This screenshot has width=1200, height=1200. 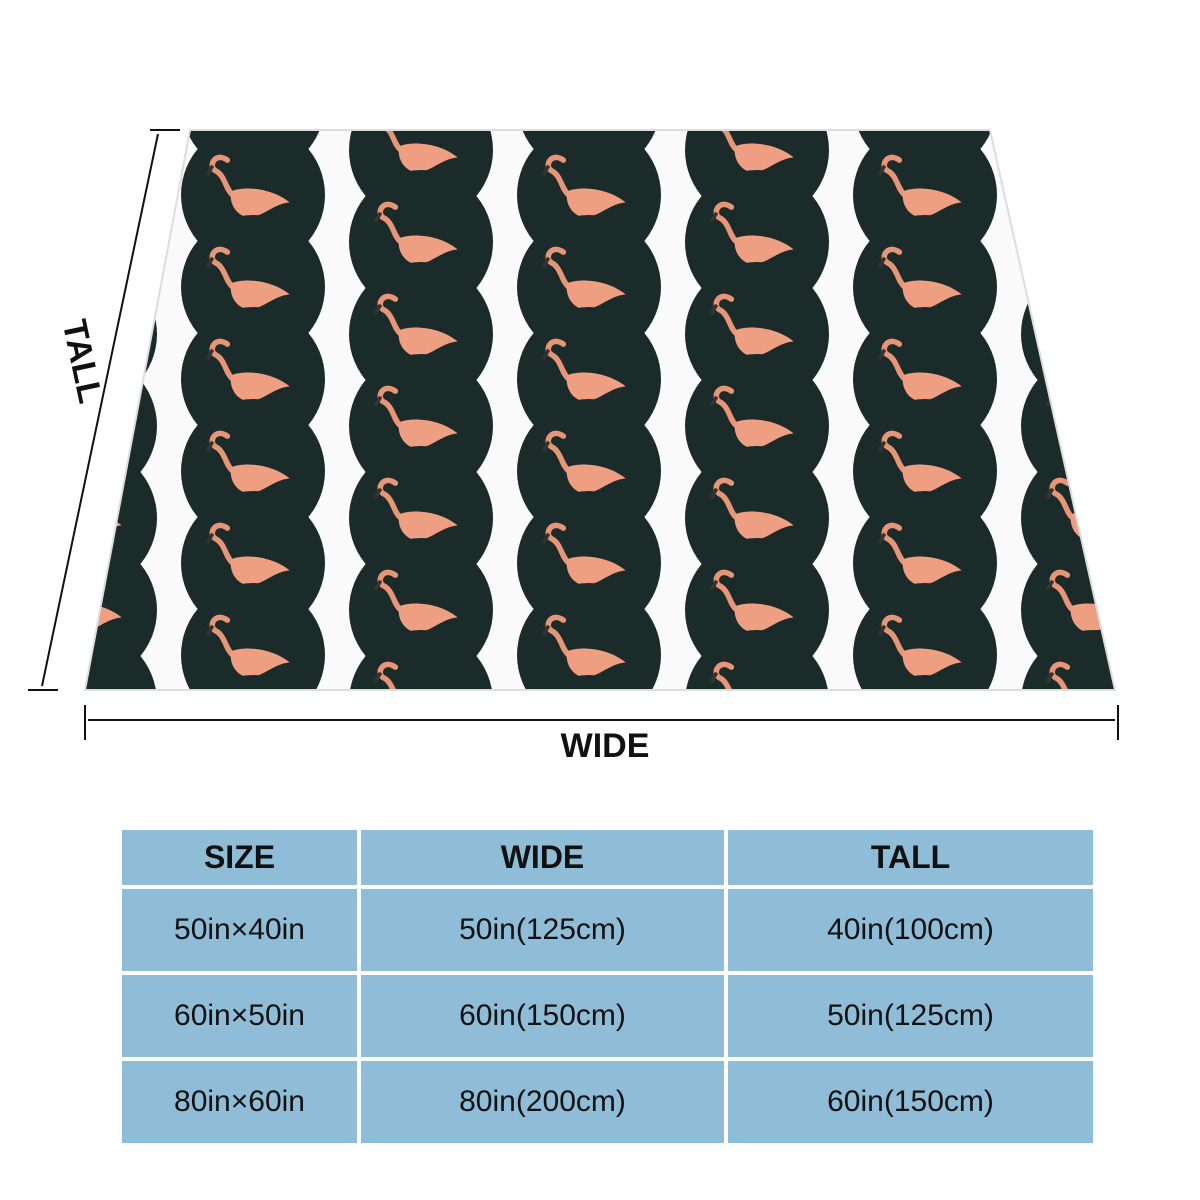 What do you see at coordinates (239, 930) in the screenshot?
I see `table-cell: 50in×40in` at bounding box center [239, 930].